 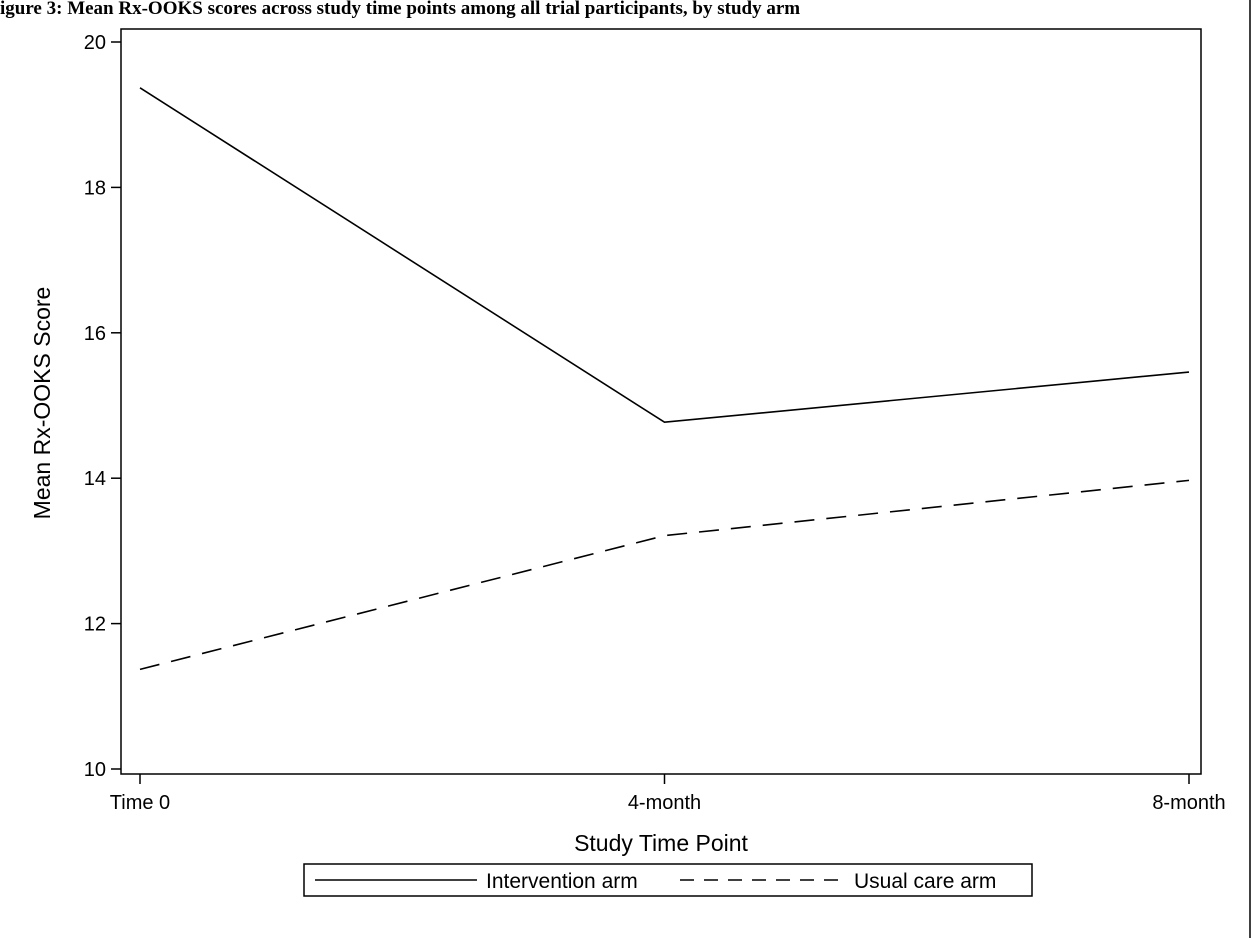 What do you see at coordinates (95, 188) in the screenshot?
I see `y-tick-label: 18` at bounding box center [95, 188].